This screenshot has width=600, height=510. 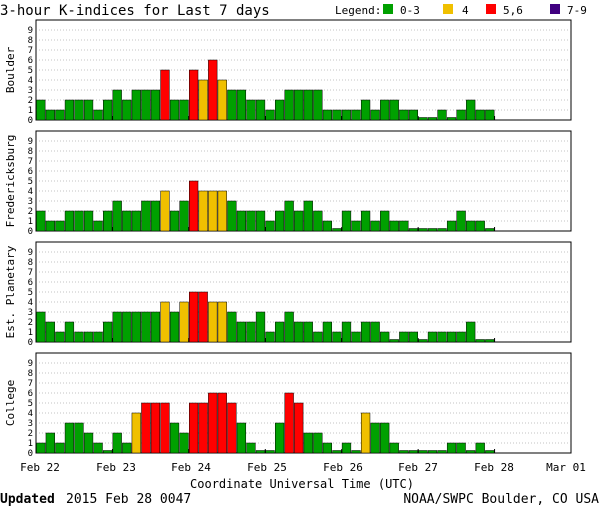 I want to click on legend-item-5-6: 5,6, so click(x=513, y=10).